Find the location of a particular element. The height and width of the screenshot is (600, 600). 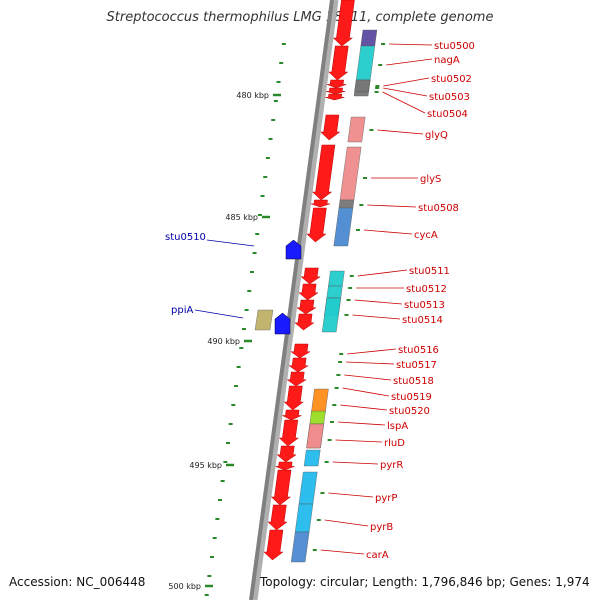

reverse-gene-label: stu0510 is located at coordinates (185, 237).